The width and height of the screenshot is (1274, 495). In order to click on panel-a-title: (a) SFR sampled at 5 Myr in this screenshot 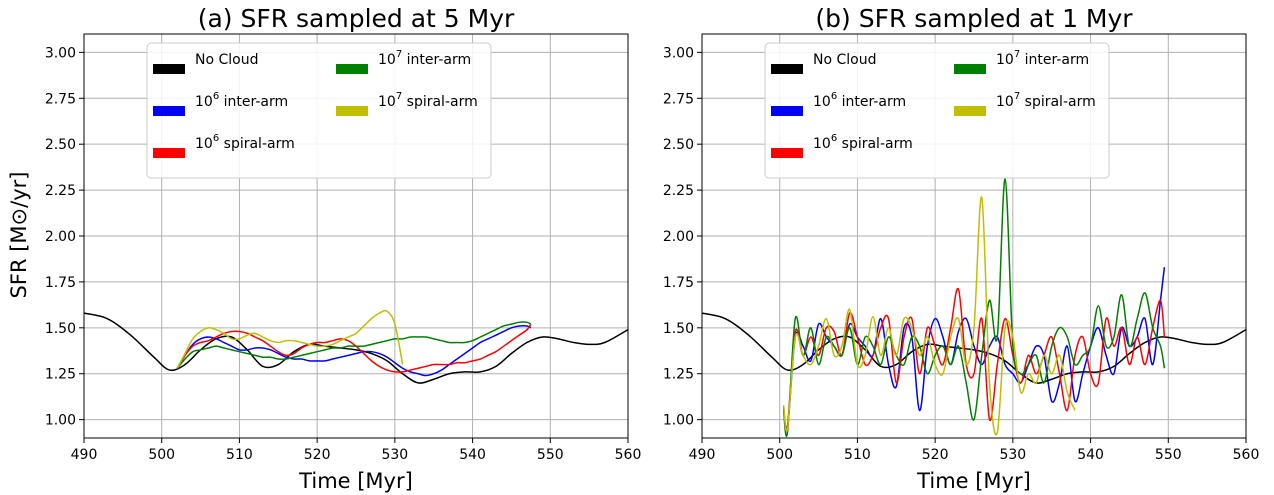, I will do `click(356, 18)`.